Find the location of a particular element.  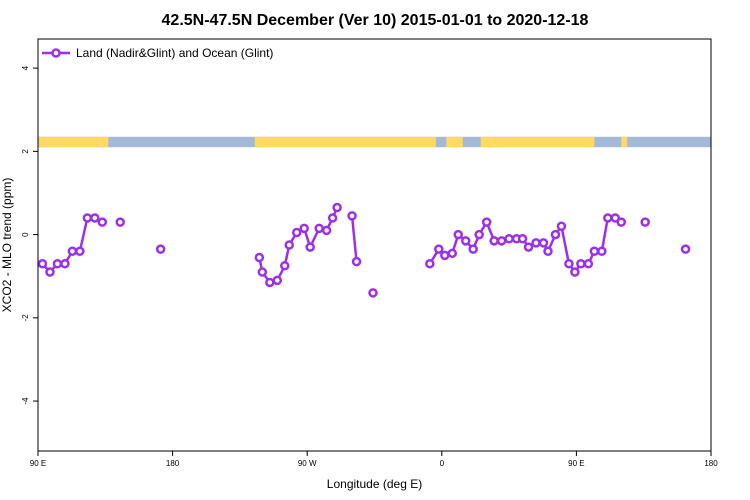

x-tick-label: 0 is located at coordinates (442, 463).